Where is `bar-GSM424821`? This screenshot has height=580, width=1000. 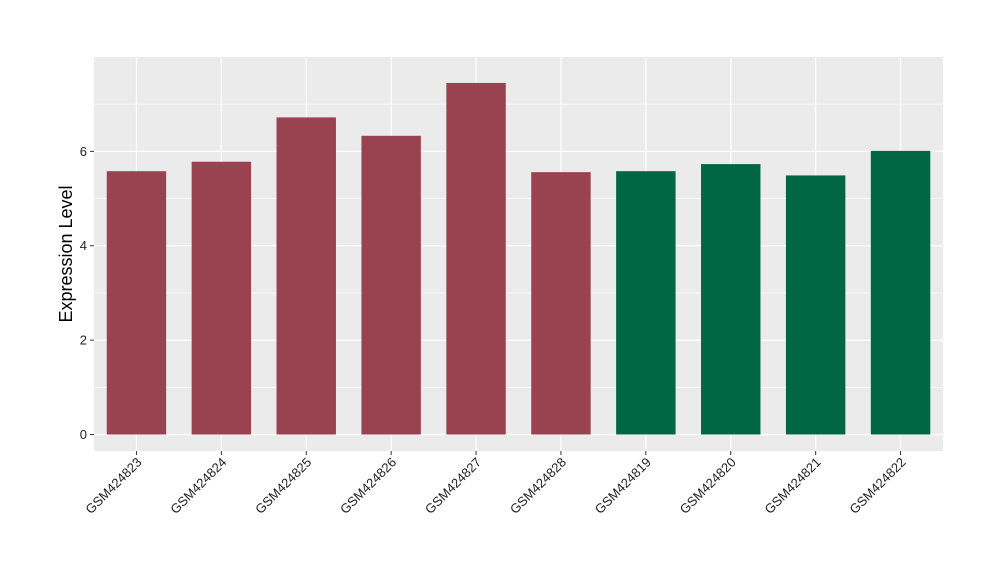 bar-GSM424821 is located at coordinates (815, 305).